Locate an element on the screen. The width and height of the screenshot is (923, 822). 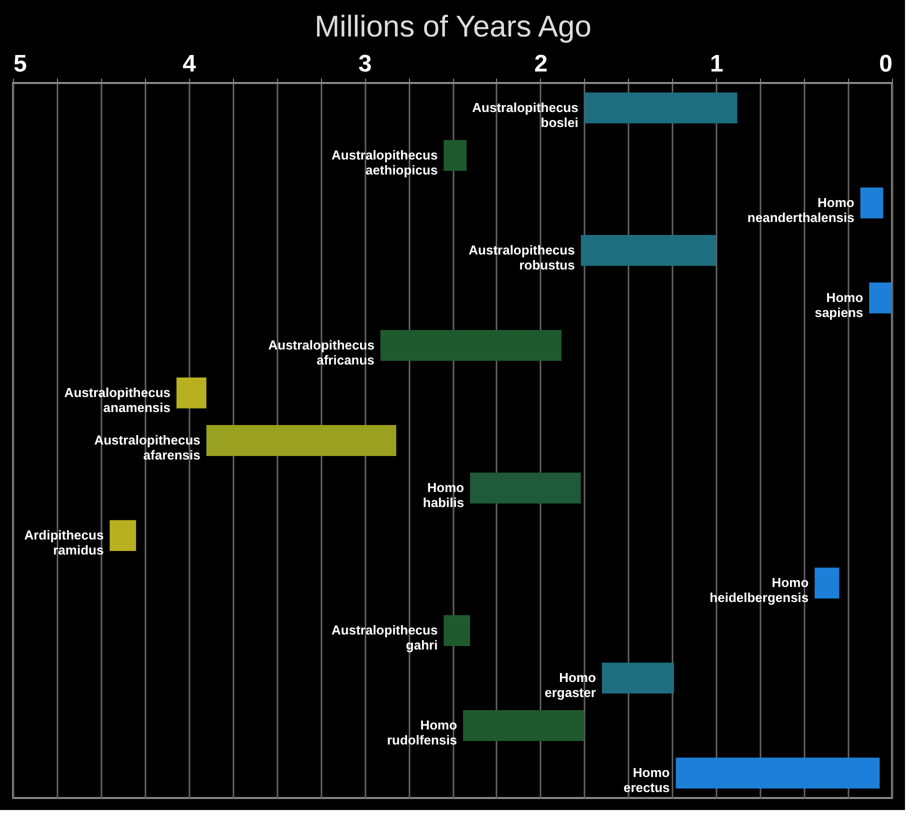
x-tick-label: 3 is located at coordinates (365, 64).